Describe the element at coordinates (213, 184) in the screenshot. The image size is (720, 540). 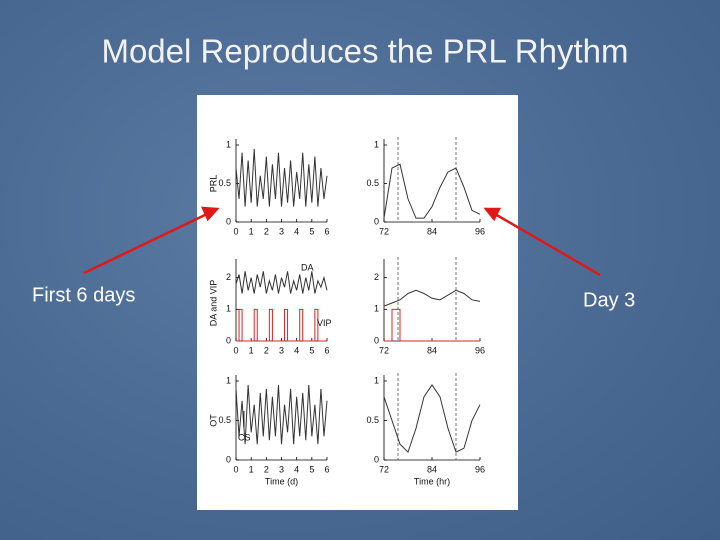
I see `y-axis-label: PRL` at that location.